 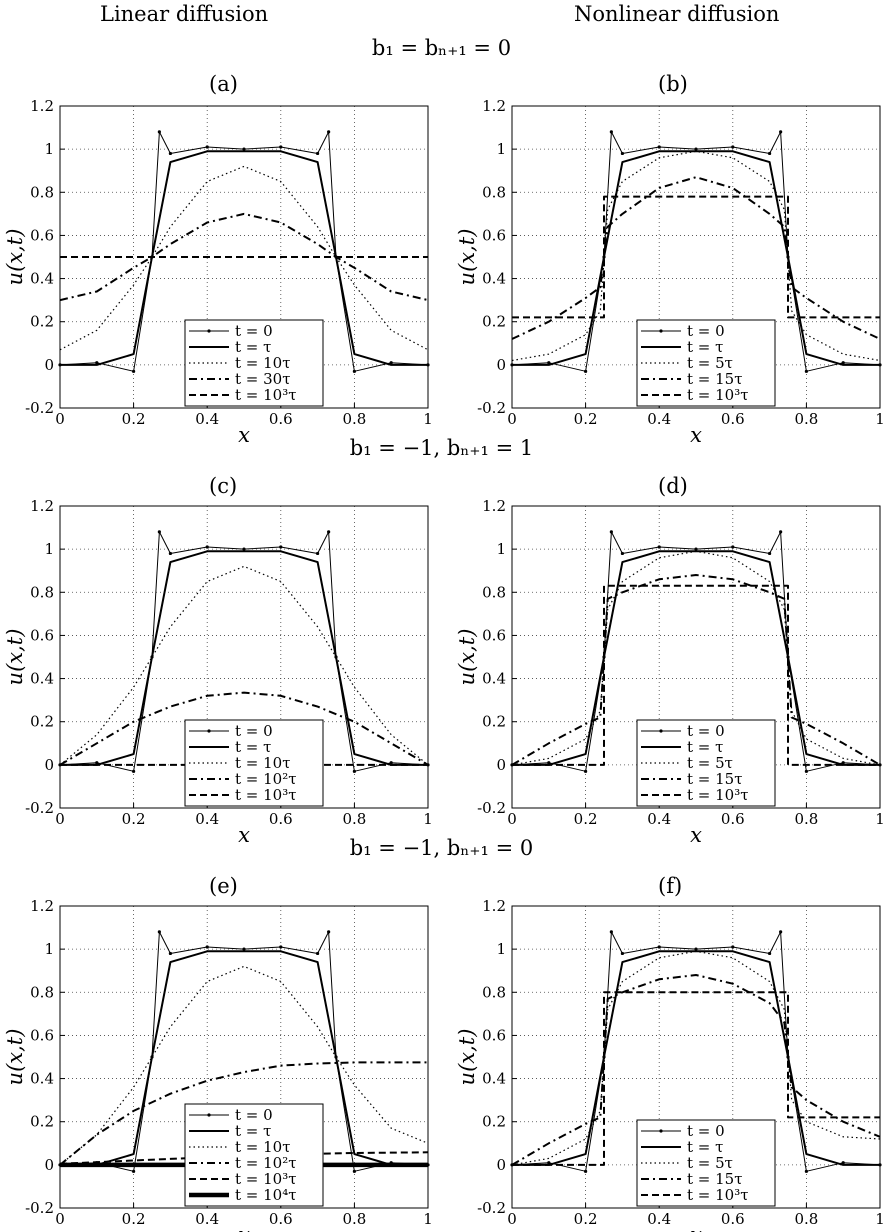 I want to click on legend-label: t = 10²τ, so click(x=266, y=1163).